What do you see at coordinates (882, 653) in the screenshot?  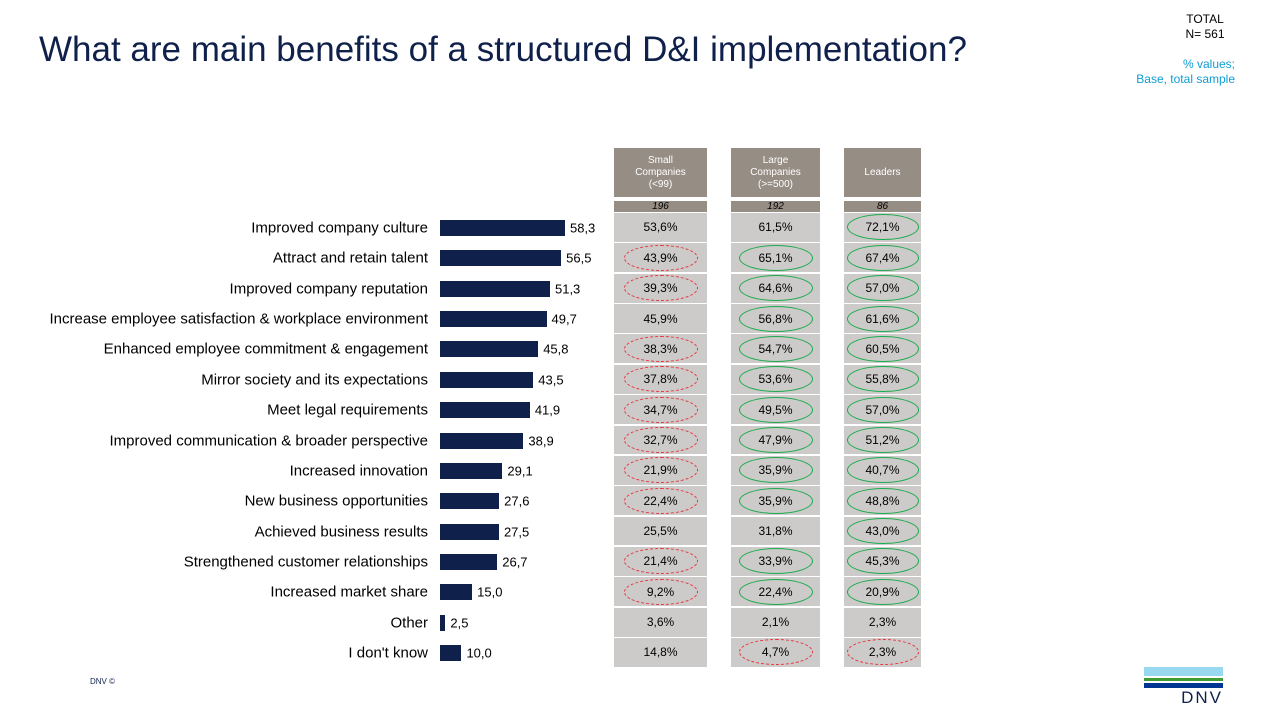 I see `table-cell: 2,3%` at bounding box center [882, 653].